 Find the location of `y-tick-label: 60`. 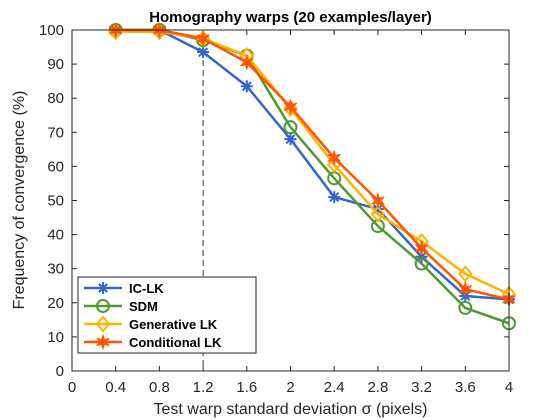

y-tick-label: 60 is located at coordinates (55, 166).